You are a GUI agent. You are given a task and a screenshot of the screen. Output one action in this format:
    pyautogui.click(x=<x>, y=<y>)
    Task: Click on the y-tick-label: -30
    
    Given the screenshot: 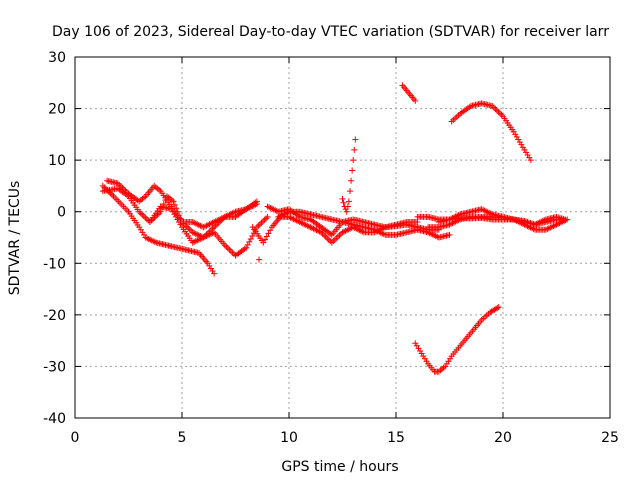 What is the action you would take?
    pyautogui.click(x=54, y=367)
    